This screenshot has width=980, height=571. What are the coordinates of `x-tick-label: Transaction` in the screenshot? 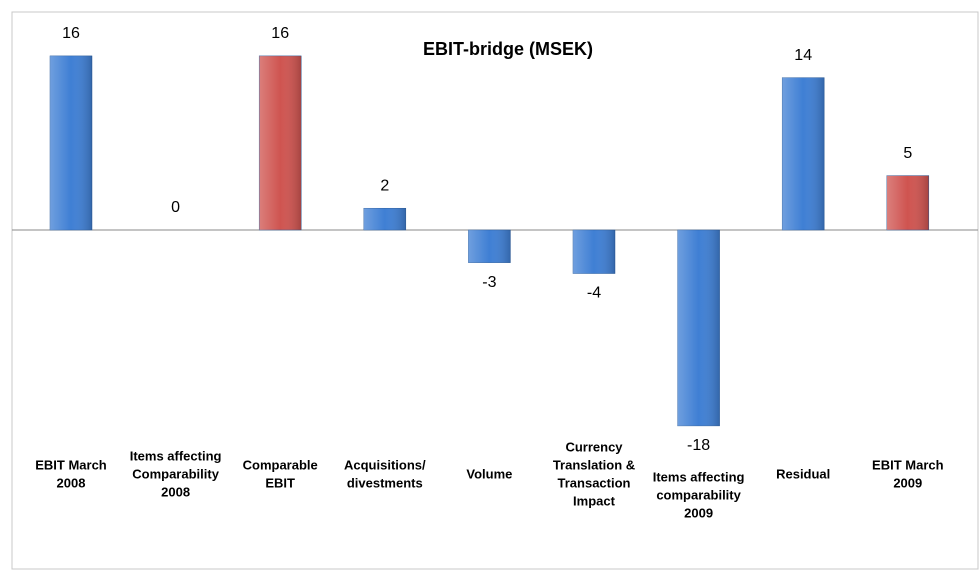 It's located at (594, 482).